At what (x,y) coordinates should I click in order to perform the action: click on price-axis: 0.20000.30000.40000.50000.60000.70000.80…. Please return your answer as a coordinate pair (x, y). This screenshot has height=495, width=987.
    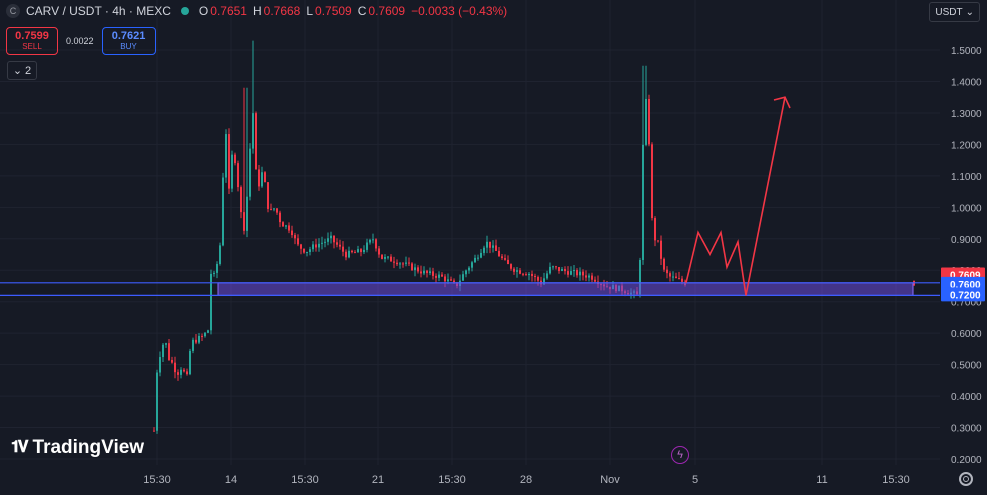
    Looking at the image, I should click on (963, 256).